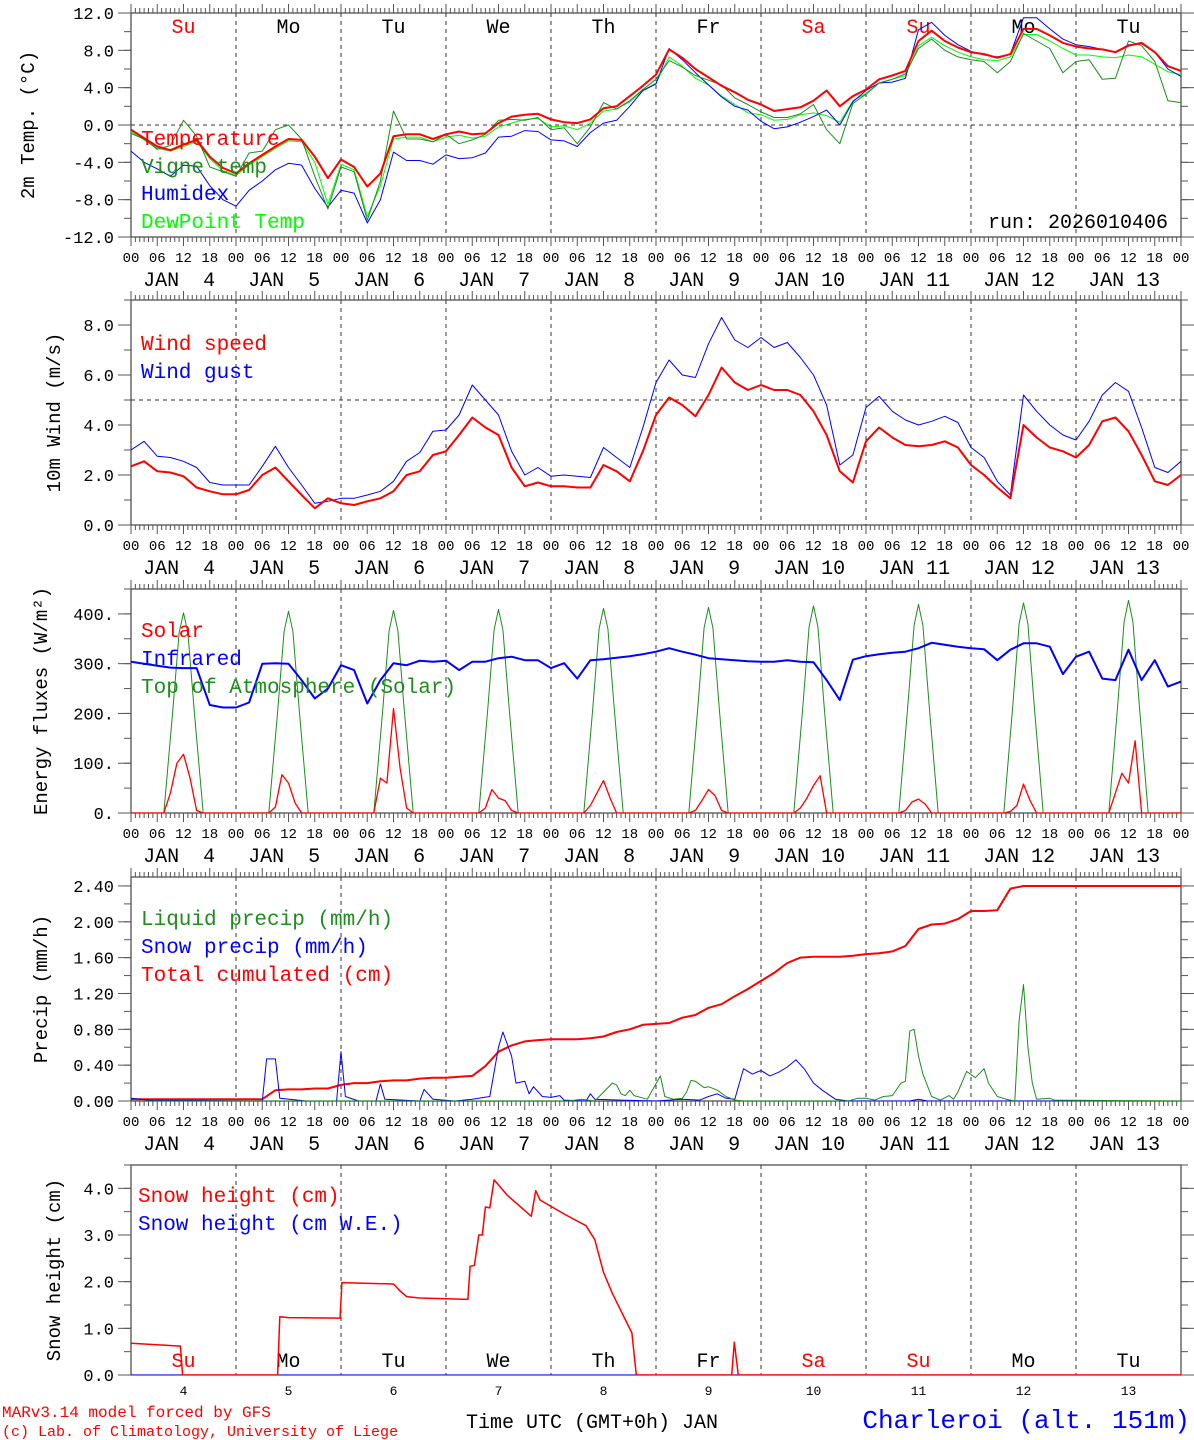 The height and width of the screenshot is (1440, 1194). I want to click on y-axis-label: Energy fluxes (W/m²), so click(42, 701).